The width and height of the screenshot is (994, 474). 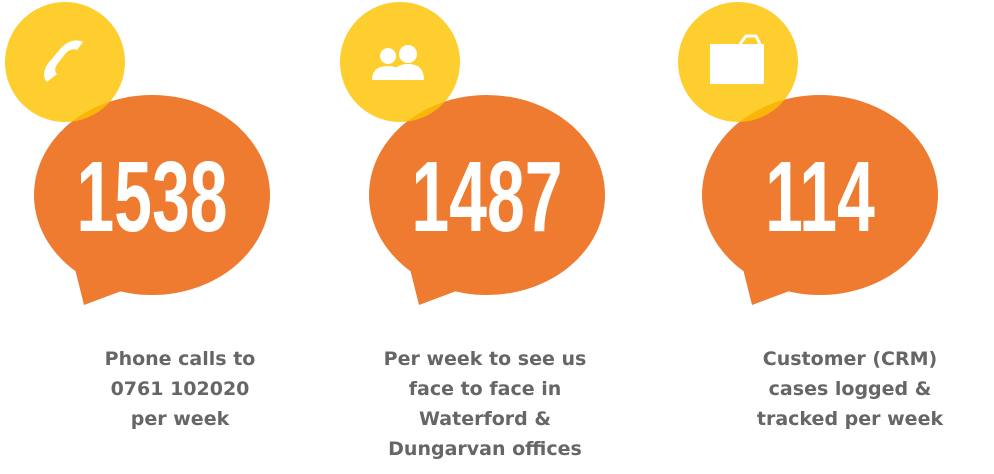 I want to click on stat-caption: 0761 102020, so click(x=180, y=389).